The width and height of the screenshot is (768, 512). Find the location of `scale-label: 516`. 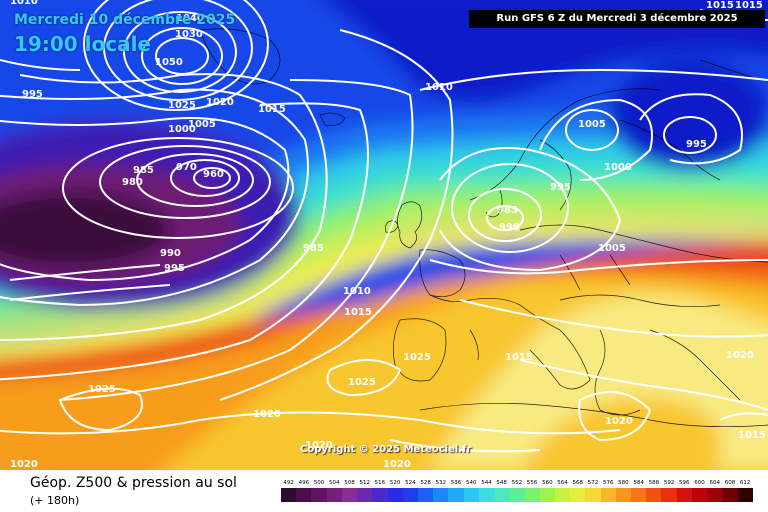

scale-label: 516 is located at coordinates (380, 483).